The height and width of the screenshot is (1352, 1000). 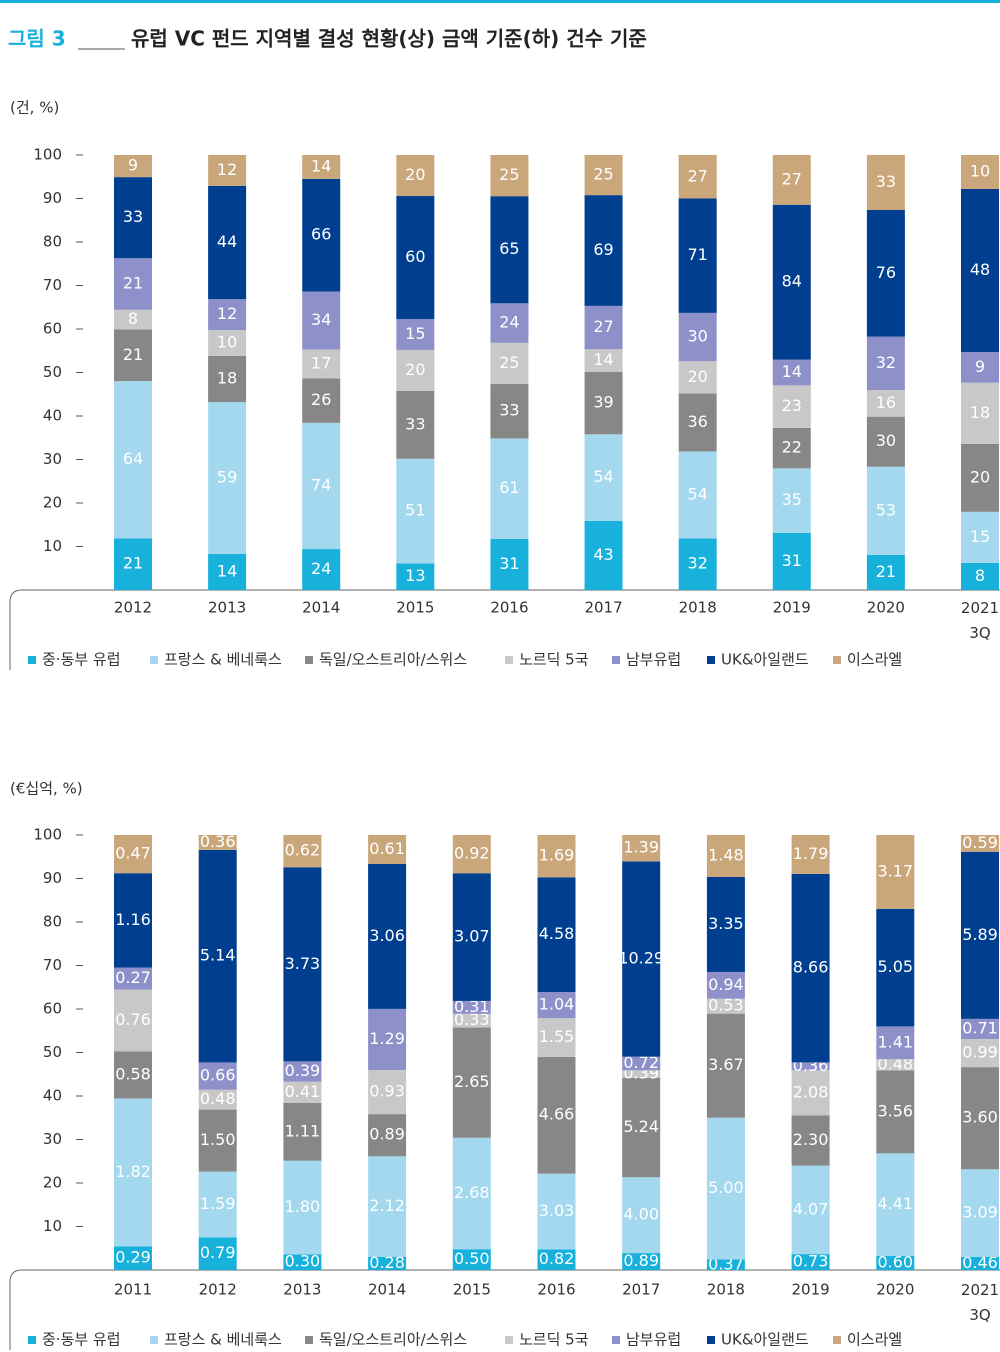 I want to click on legend-label: 독일/오스트리아/스위스, so click(x=393, y=660).